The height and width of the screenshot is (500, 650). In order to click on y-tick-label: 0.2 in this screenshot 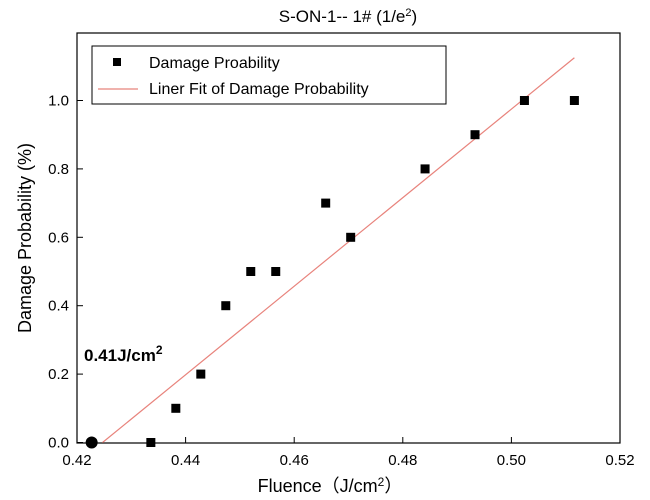, I will do `click(58, 374)`.